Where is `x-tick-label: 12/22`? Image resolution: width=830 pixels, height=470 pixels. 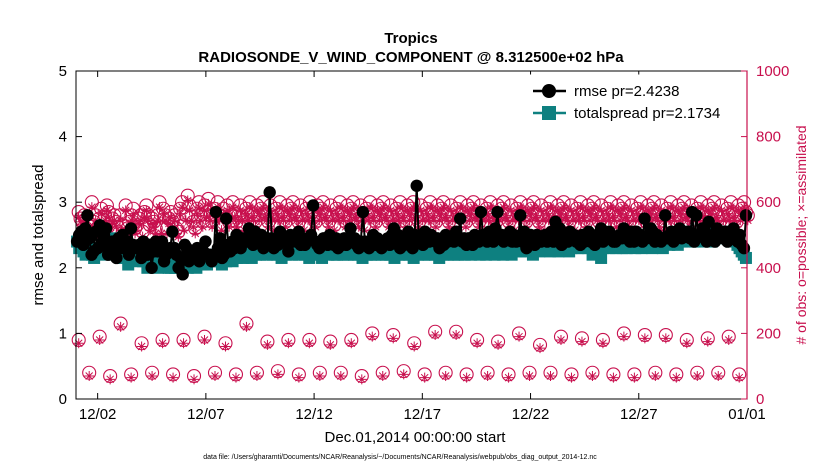 x-tick-label: 12/22 is located at coordinates (531, 414).